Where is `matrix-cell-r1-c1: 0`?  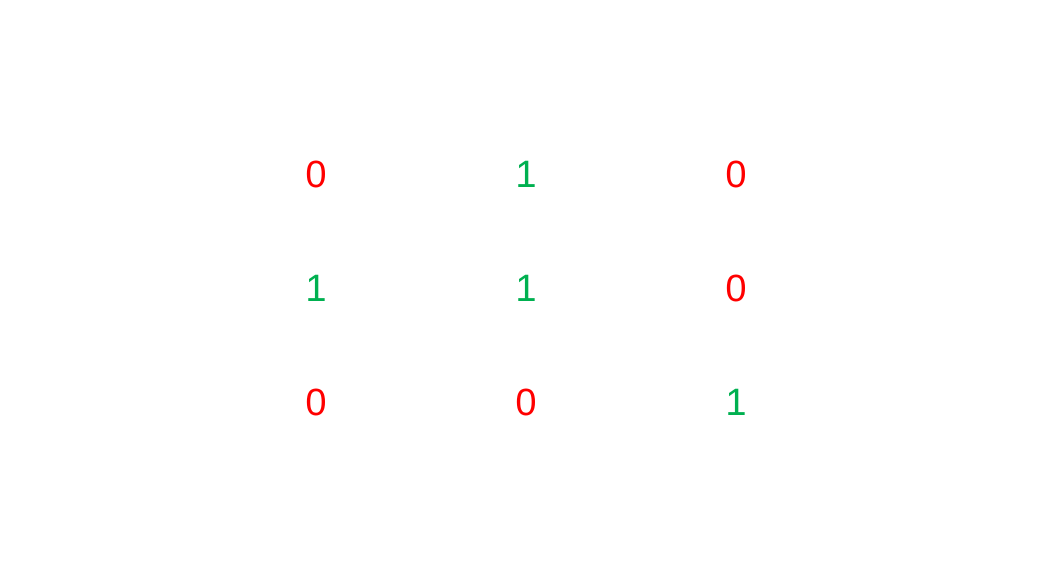 matrix-cell-r1-c1: 0 is located at coordinates (316, 175).